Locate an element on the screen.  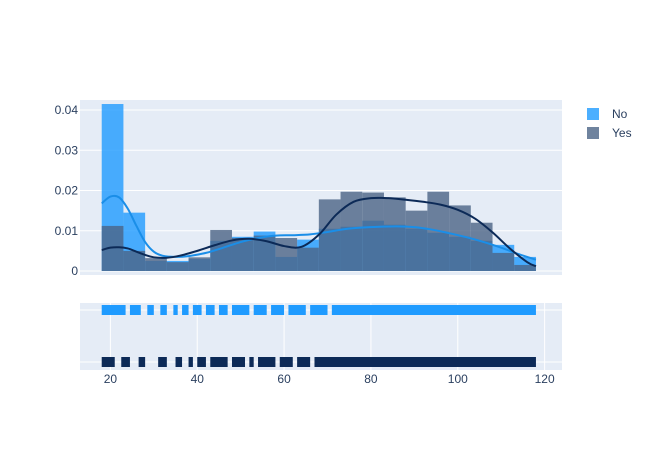
kde-line-yes is located at coordinates (319, 232).